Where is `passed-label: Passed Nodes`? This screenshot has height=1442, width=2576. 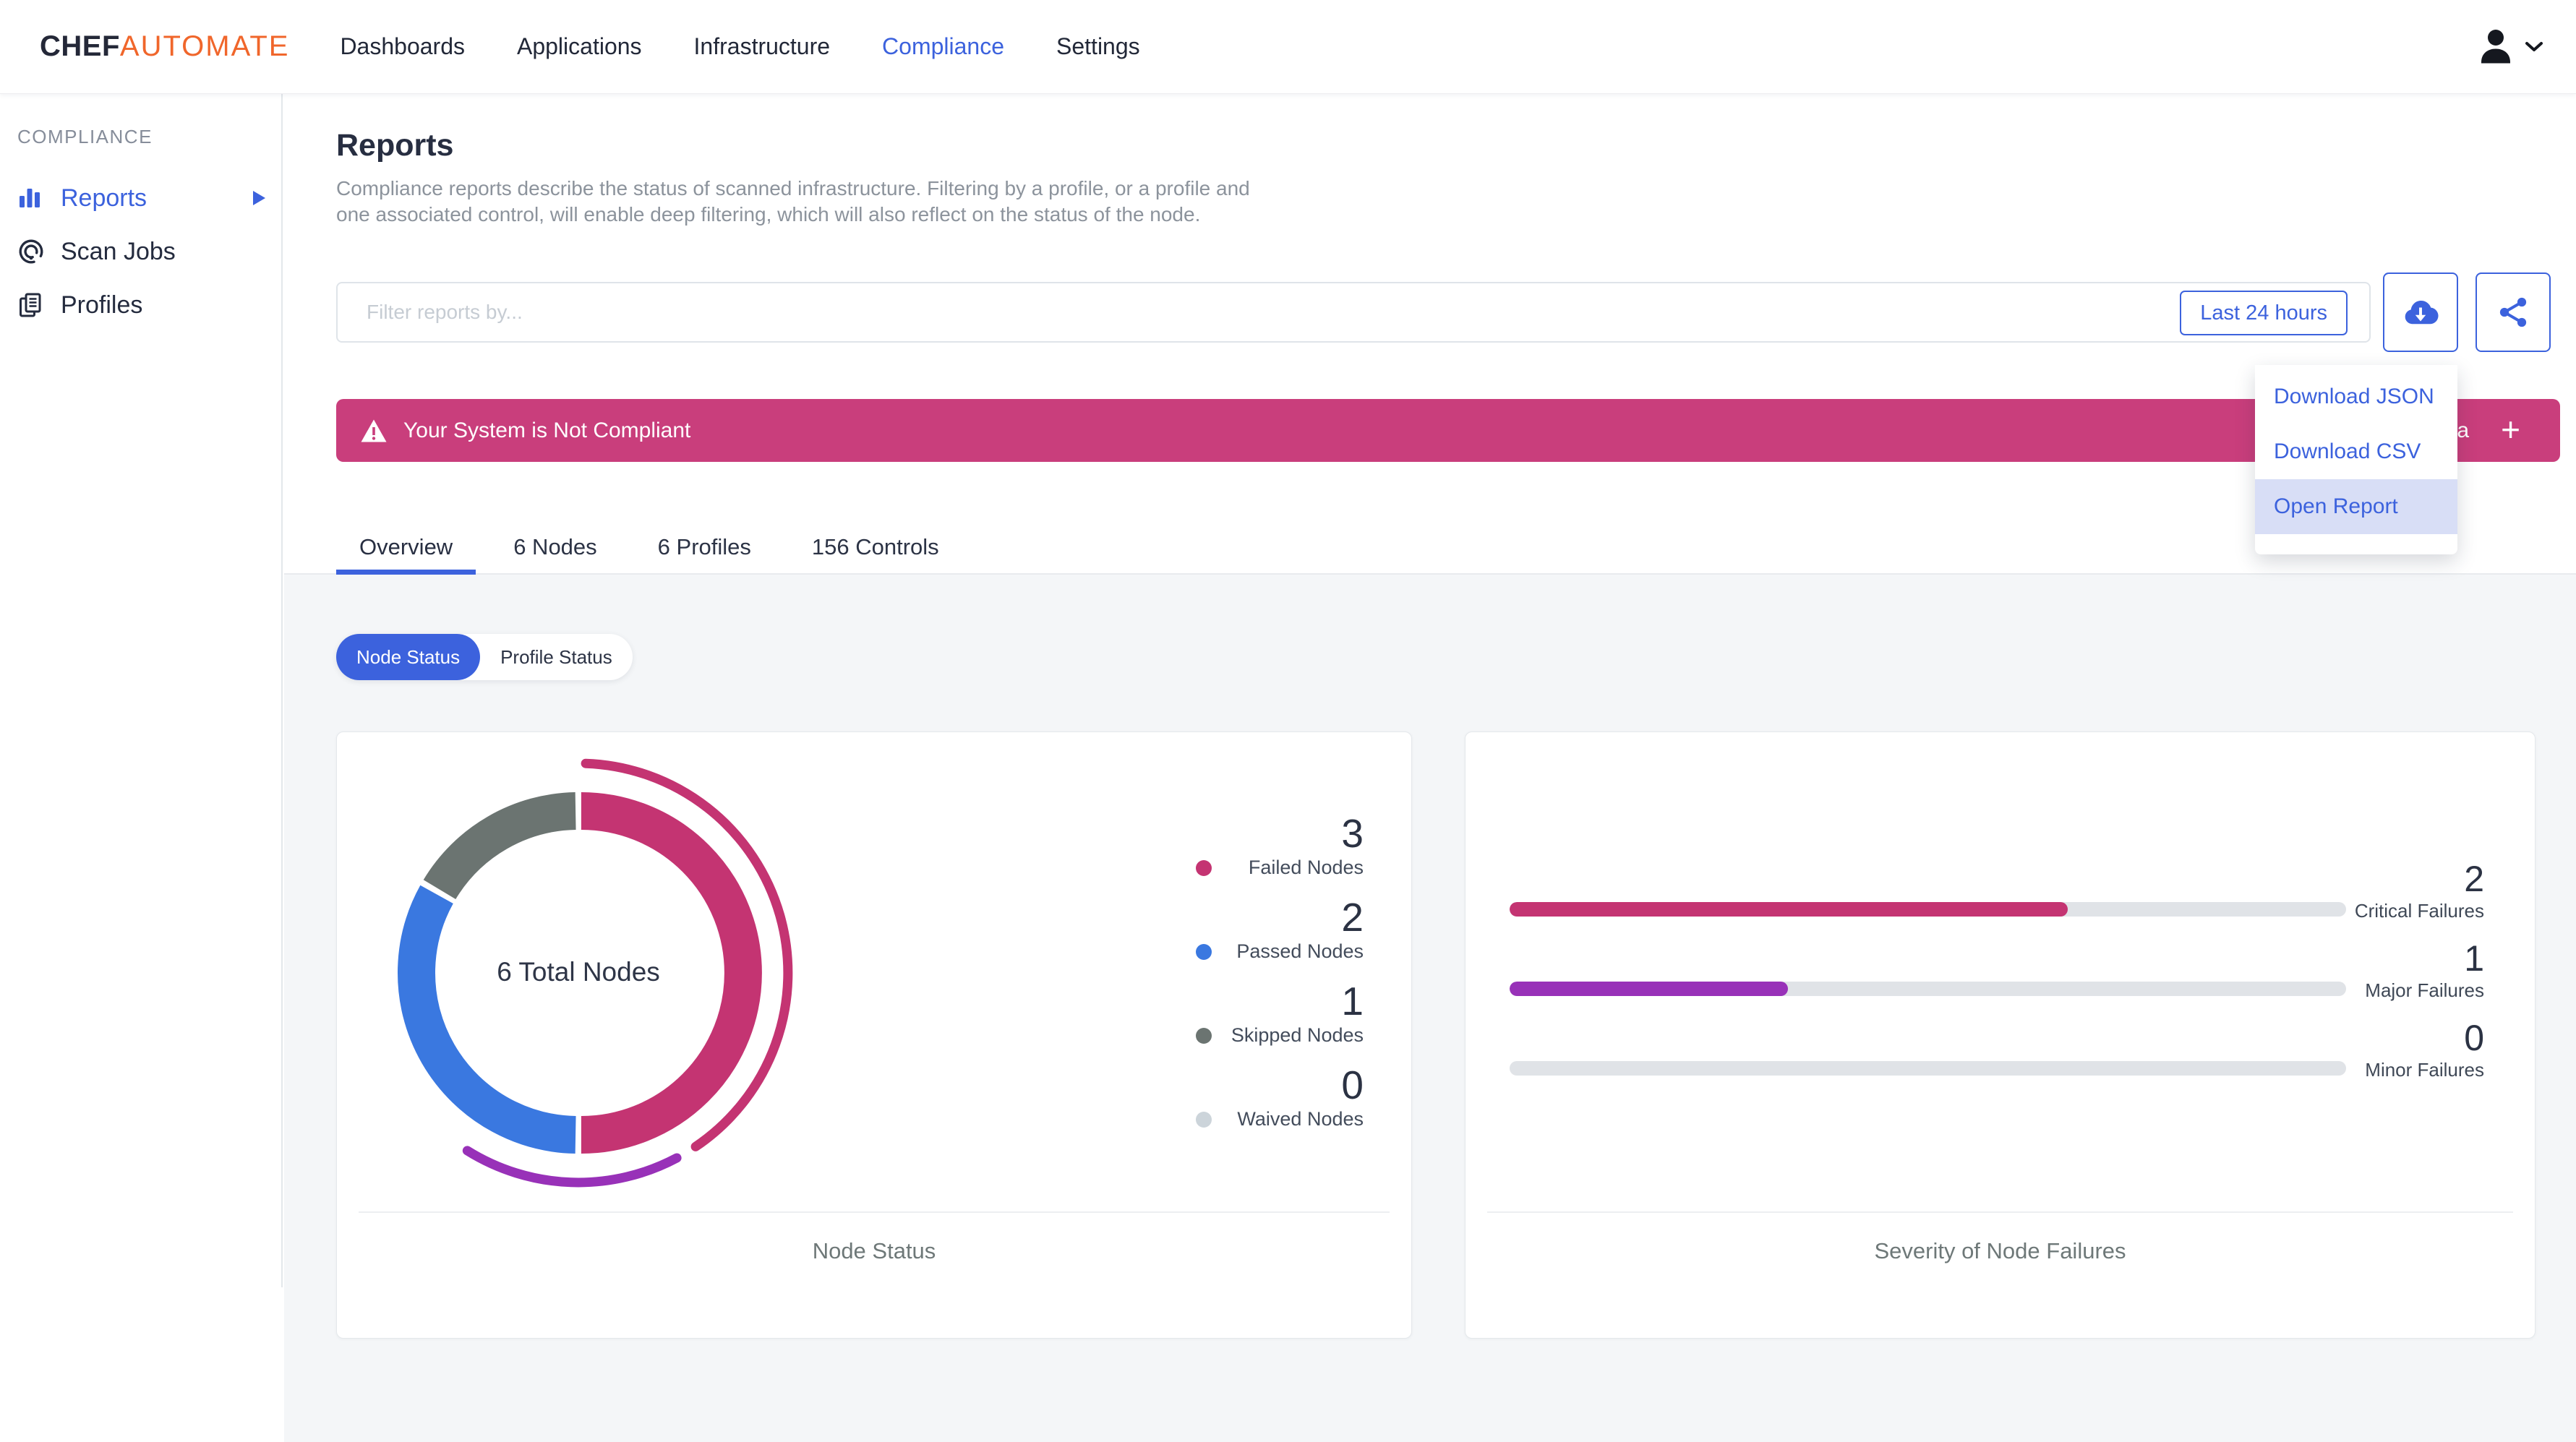 passed-label: Passed Nodes is located at coordinates (1300, 951).